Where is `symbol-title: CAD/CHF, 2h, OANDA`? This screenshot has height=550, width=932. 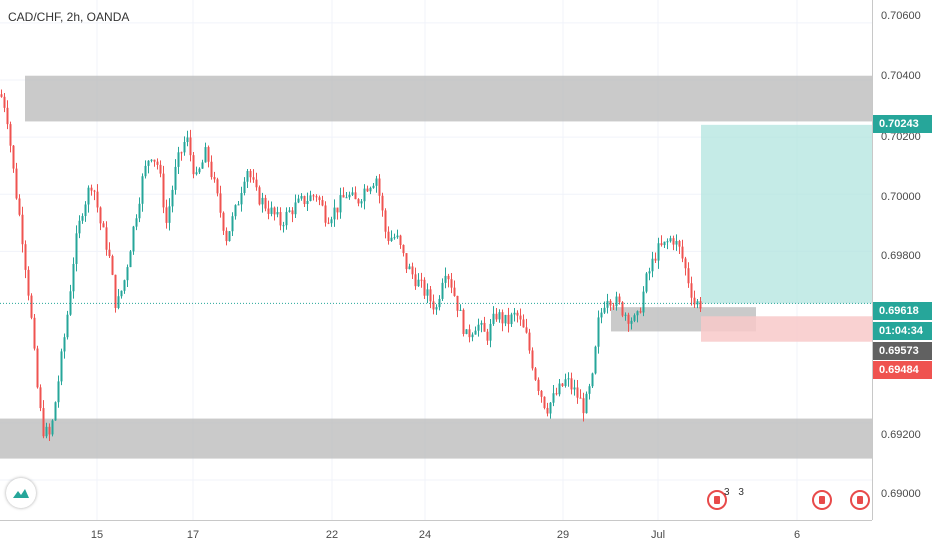
symbol-title: CAD/CHF, 2h, OANDA is located at coordinates (69, 17).